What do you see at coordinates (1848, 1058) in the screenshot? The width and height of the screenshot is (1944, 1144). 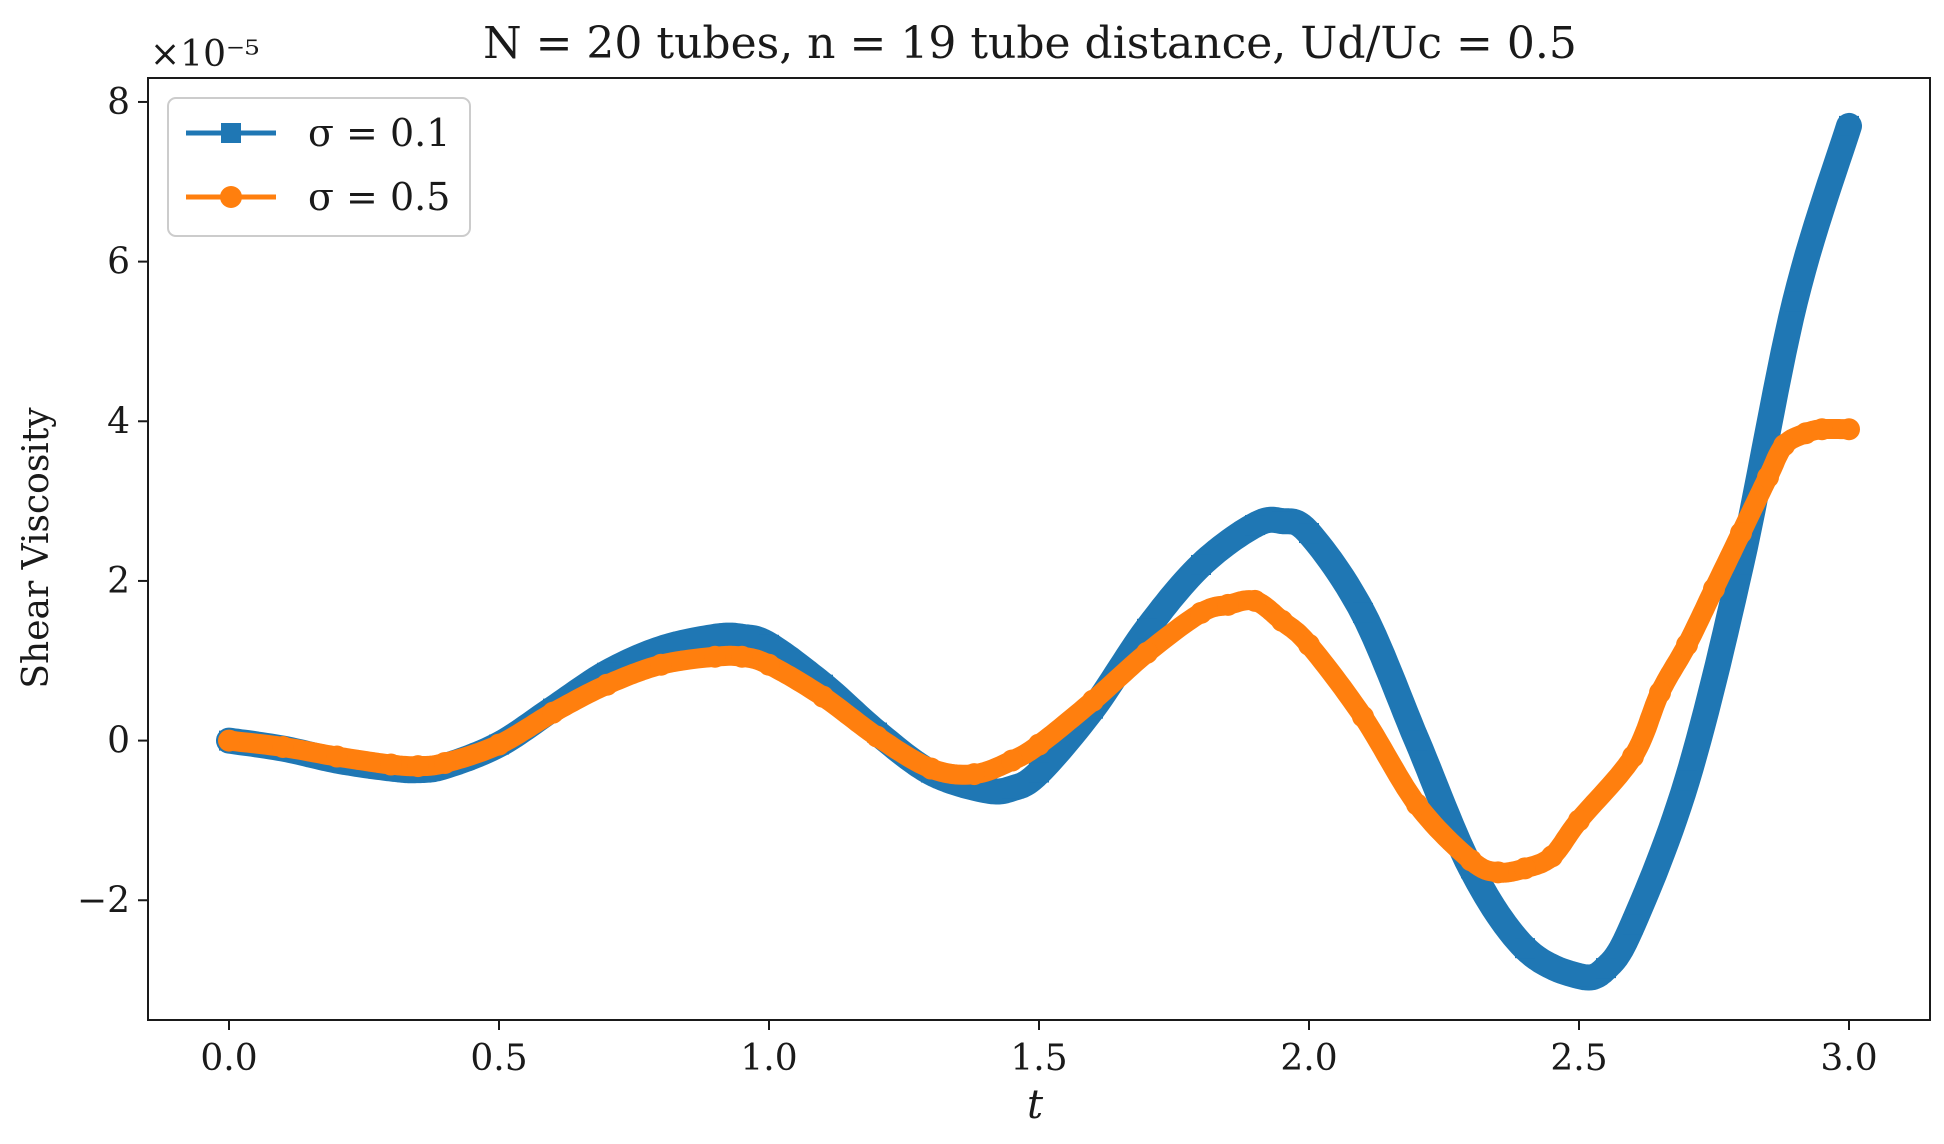 I see `x-tick-label: 3.0` at bounding box center [1848, 1058].